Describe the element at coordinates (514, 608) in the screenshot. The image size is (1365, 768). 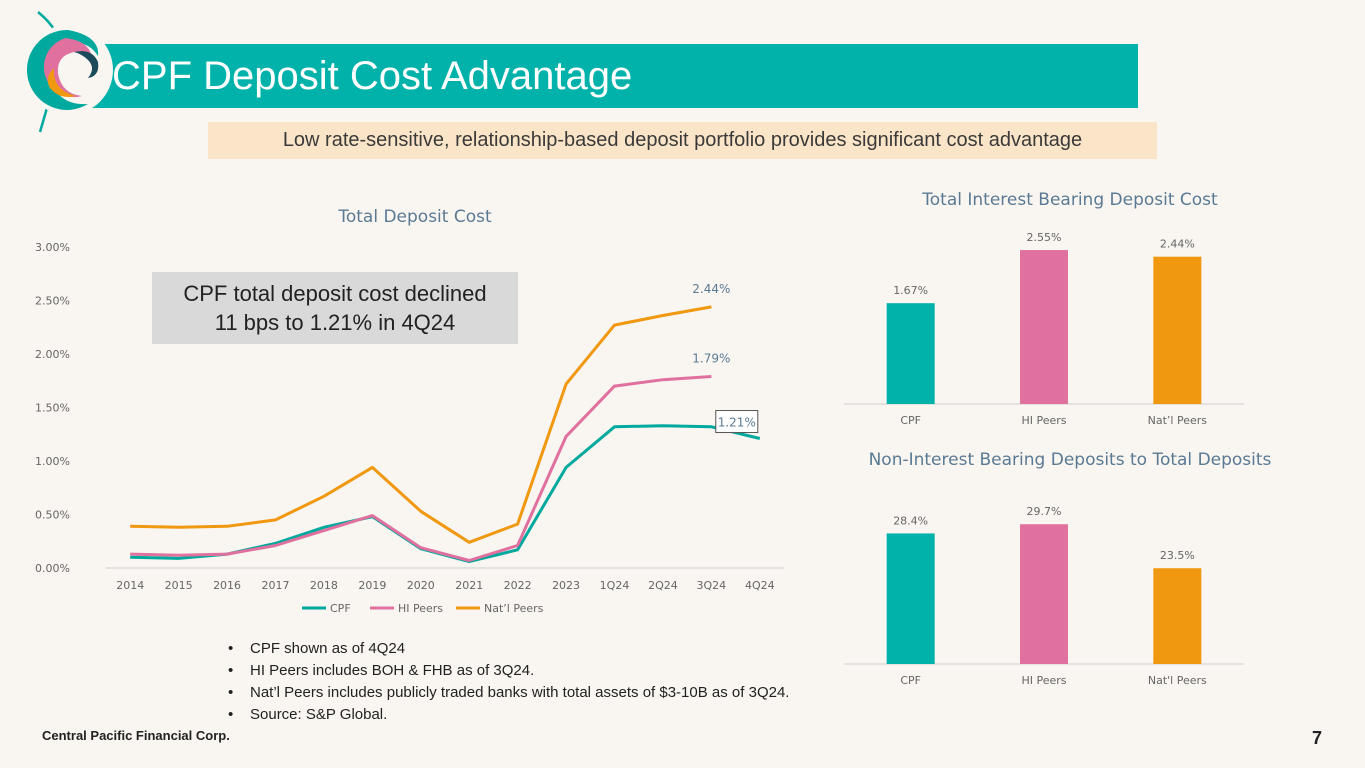
I see `legend-label: Nat’l Peers` at that location.